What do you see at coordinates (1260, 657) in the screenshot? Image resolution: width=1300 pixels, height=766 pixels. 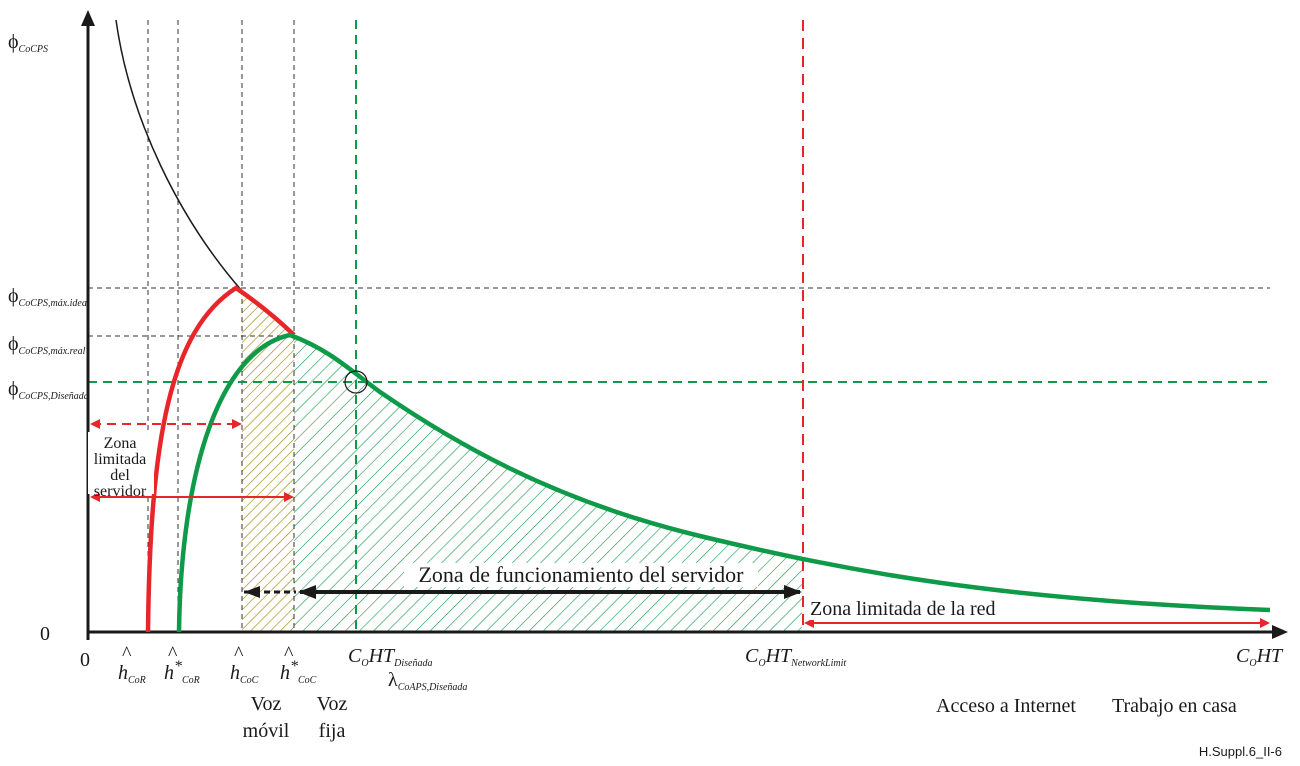 I see `x-axis-title: COHT` at bounding box center [1260, 657].